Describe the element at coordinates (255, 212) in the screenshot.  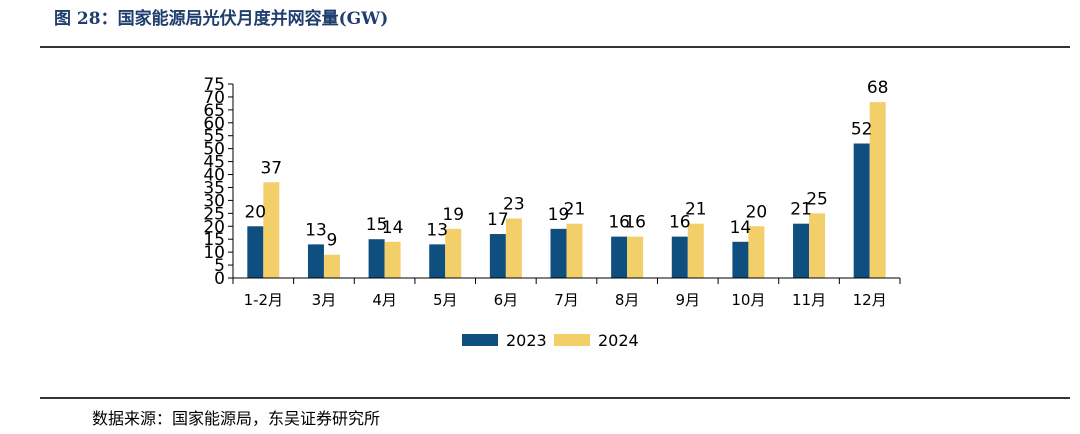
I see `data-label-2023: 20` at that location.